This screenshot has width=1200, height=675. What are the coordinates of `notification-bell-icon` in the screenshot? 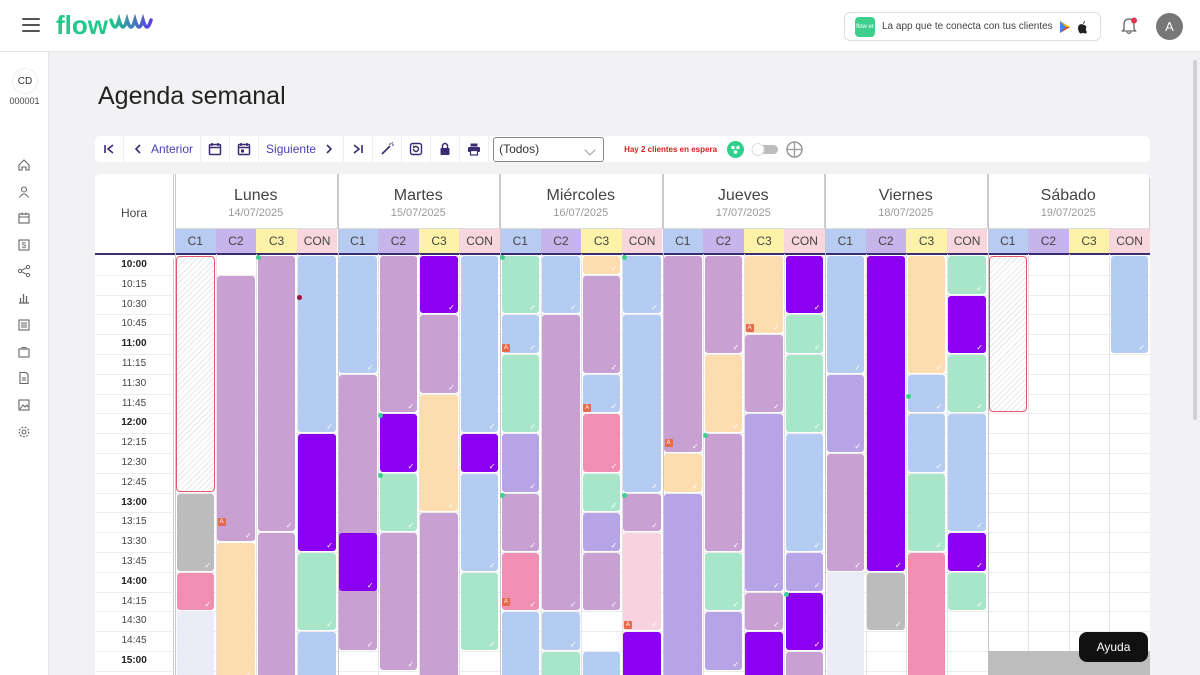 It's located at (1129, 26).